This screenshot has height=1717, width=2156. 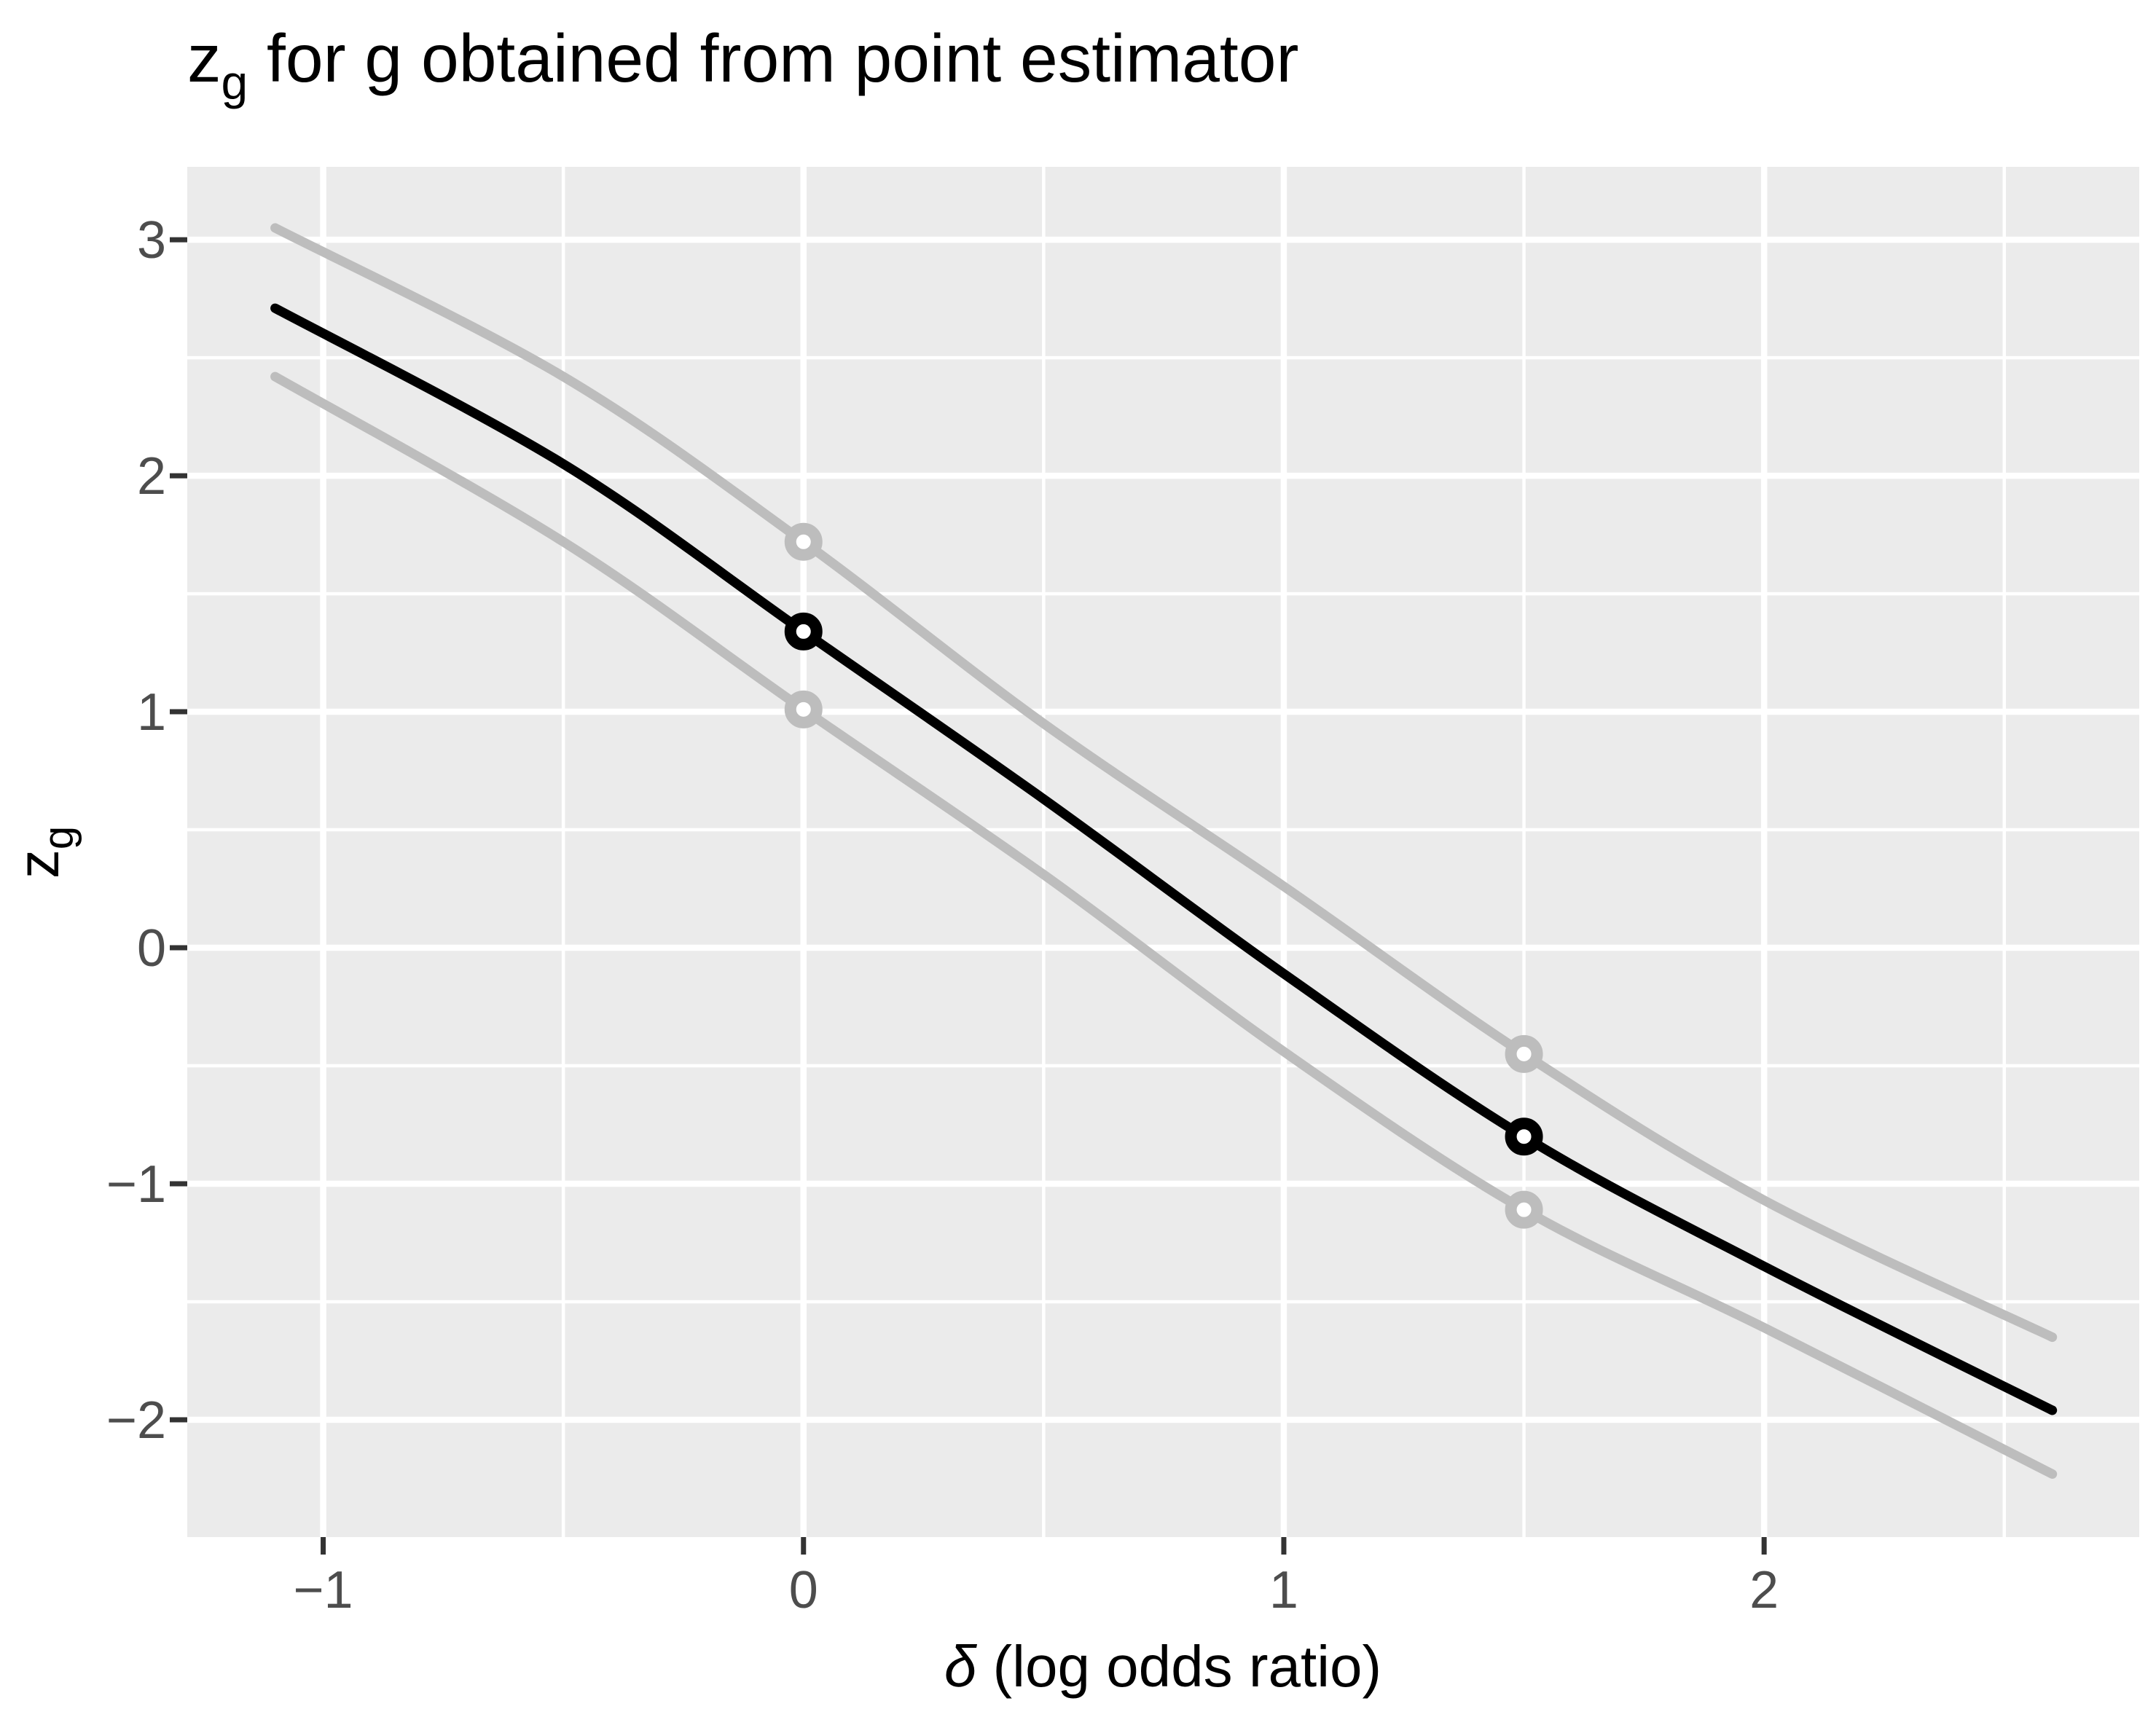 I want to click on y-tick-label: 2, so click(x=151, y=476).